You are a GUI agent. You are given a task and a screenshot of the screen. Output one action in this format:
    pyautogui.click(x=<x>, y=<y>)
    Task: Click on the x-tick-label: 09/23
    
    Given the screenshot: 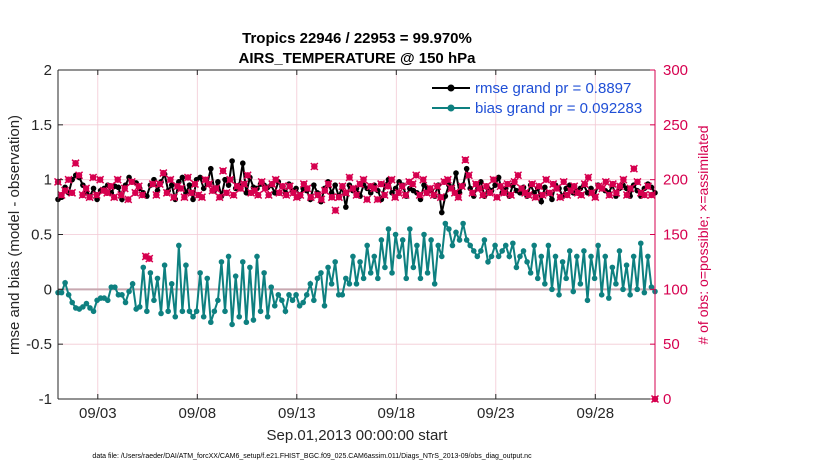 What is the action you would take?
    pyautogui.click(x=496, y=413)
    